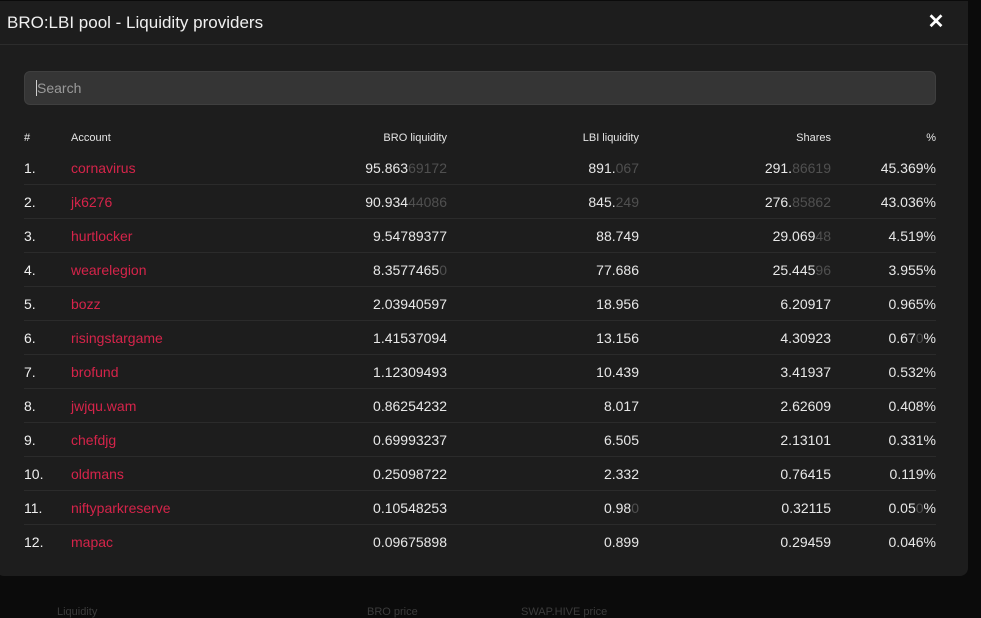  Describe the element at coordinates (490, 597) in the screenshot. I see `background-footer: Liquidity BRO price SWAP.HIVE price` at that location.